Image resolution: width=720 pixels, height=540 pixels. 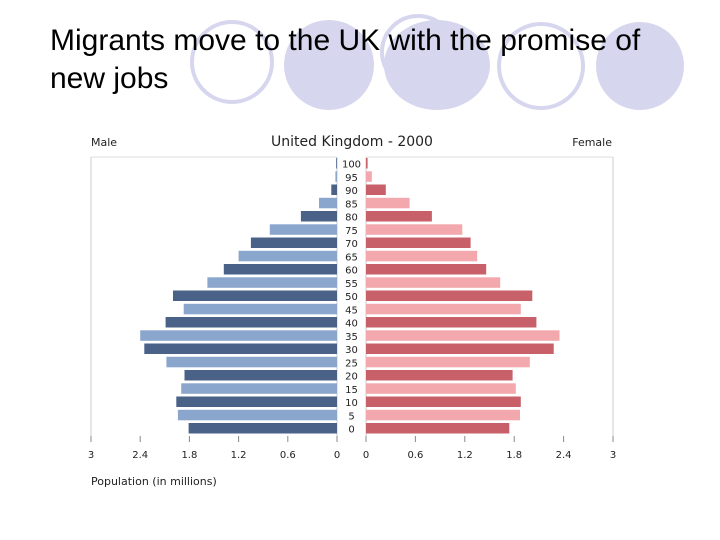 What do you see at coordinates (351, 165) in the screenshot?
I see `age-tick-label: 100` at bounding box center [351, 165].